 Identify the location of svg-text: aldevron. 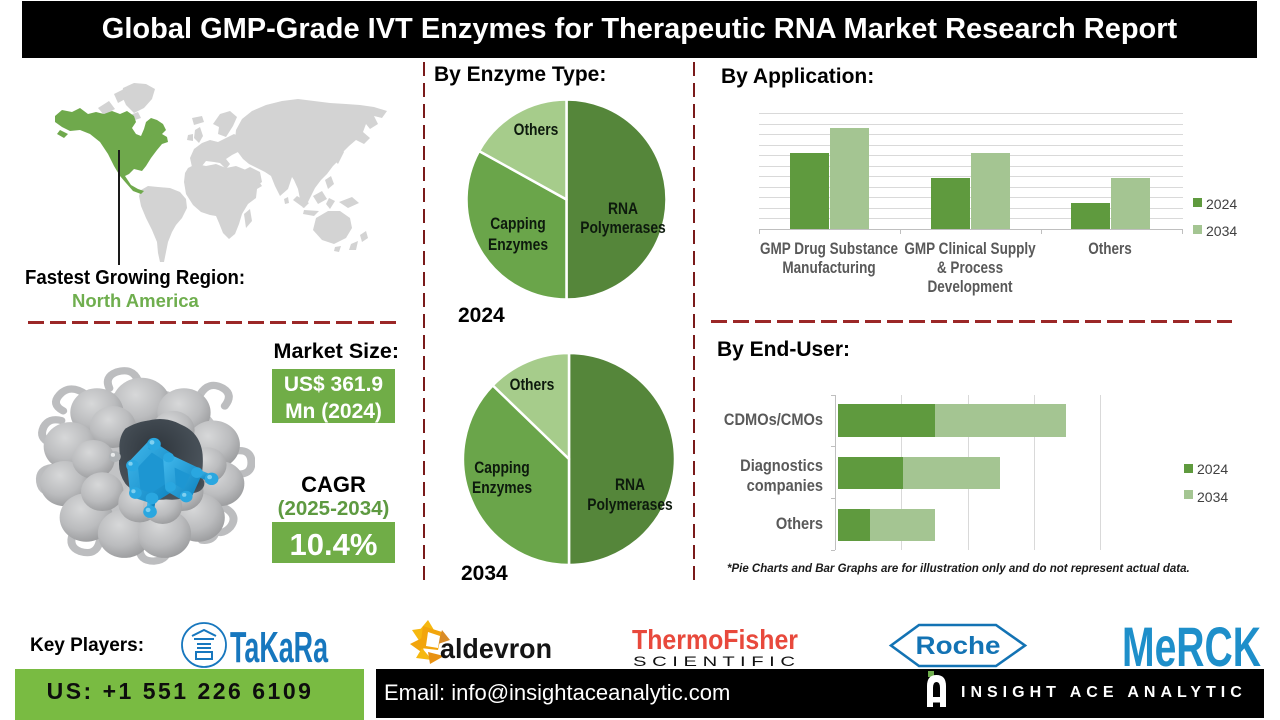
(496, 648).